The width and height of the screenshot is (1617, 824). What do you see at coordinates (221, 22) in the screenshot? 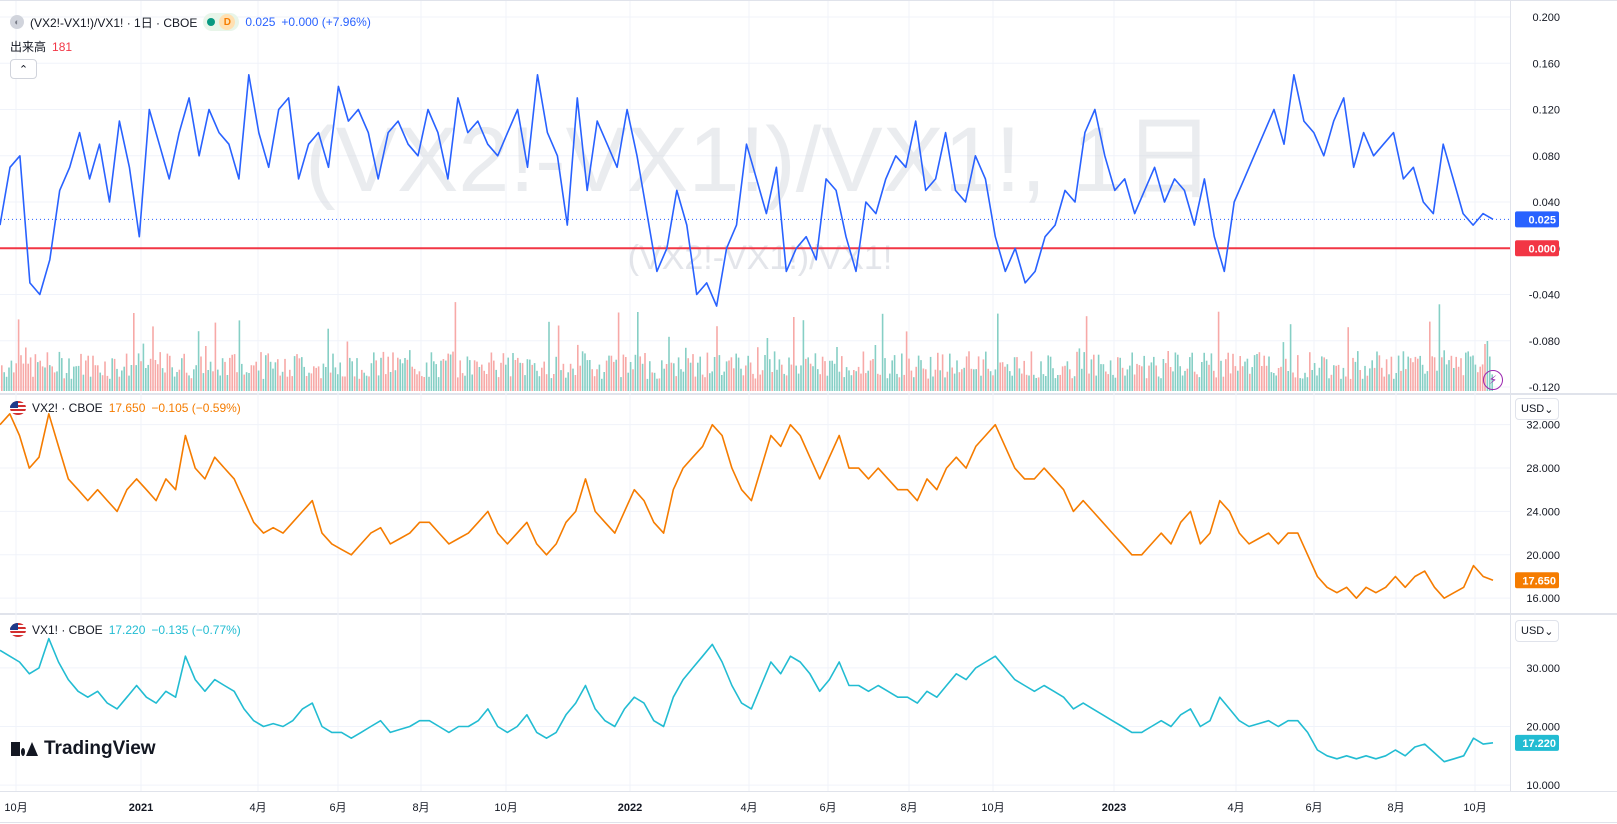
I see `market-status-badge: D` at bounding box center [221, 22].